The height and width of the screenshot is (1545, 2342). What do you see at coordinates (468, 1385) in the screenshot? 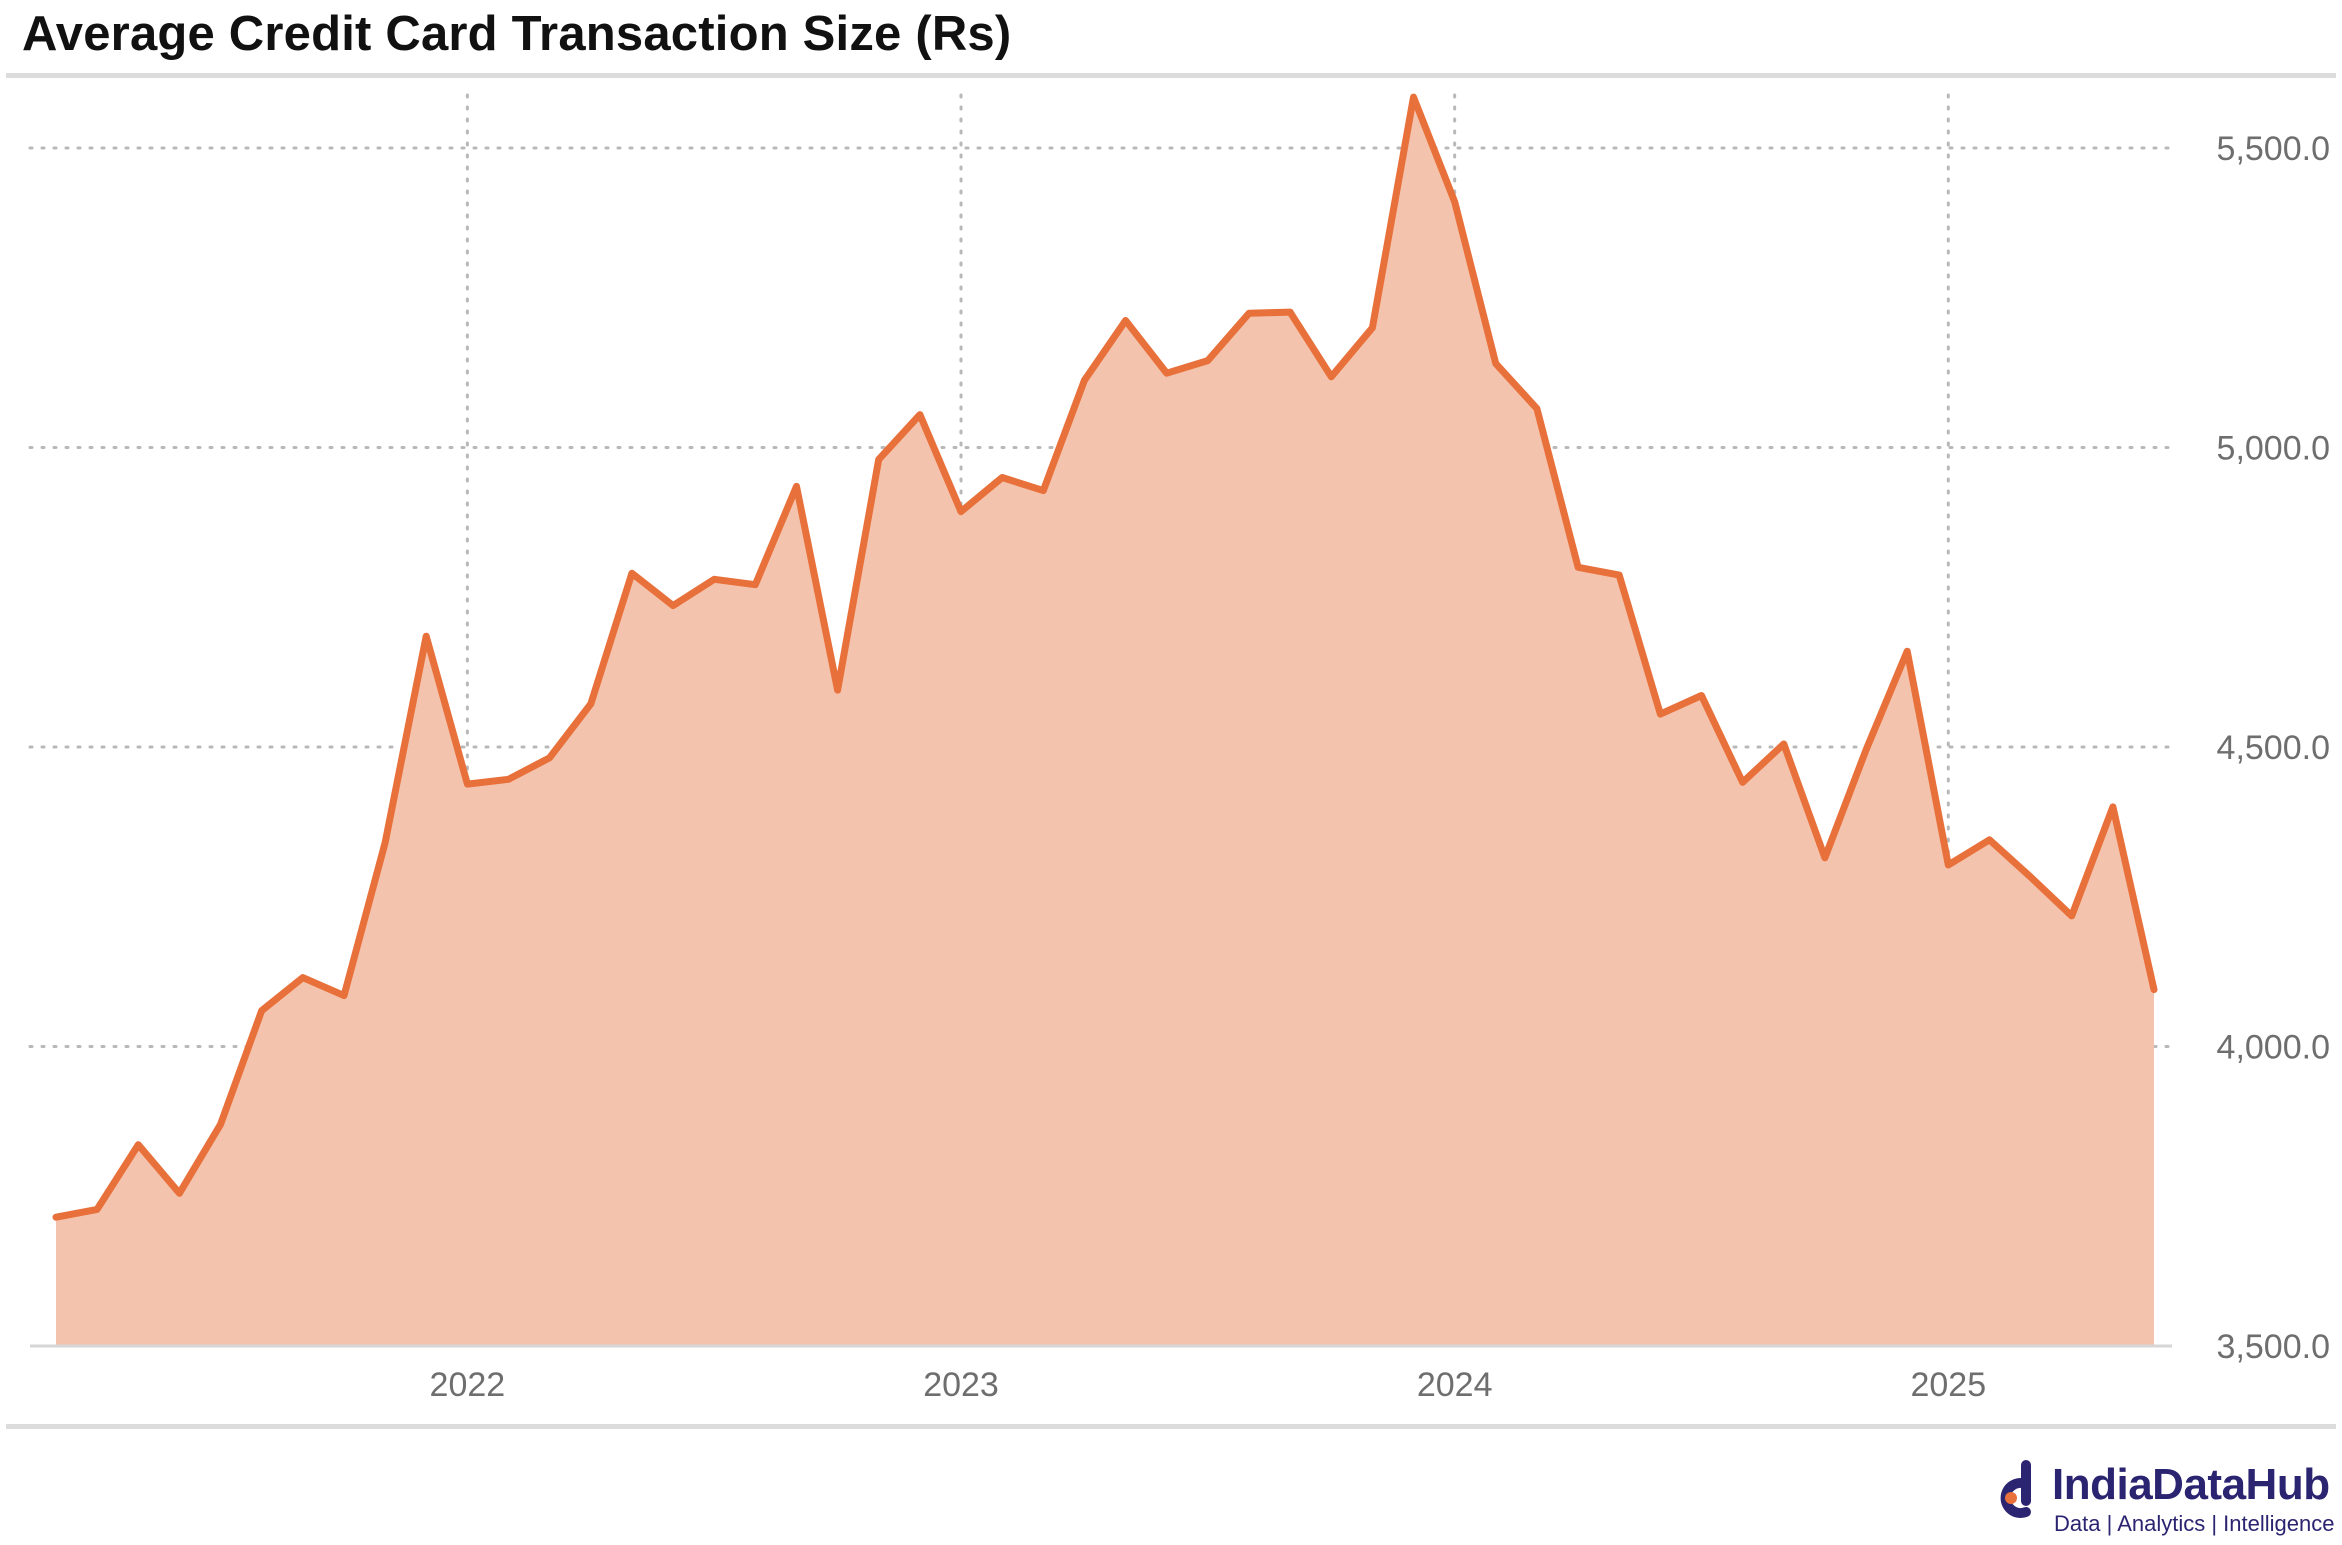
I see `x-tick-label: 2022` at bounding box center [468, 1385].